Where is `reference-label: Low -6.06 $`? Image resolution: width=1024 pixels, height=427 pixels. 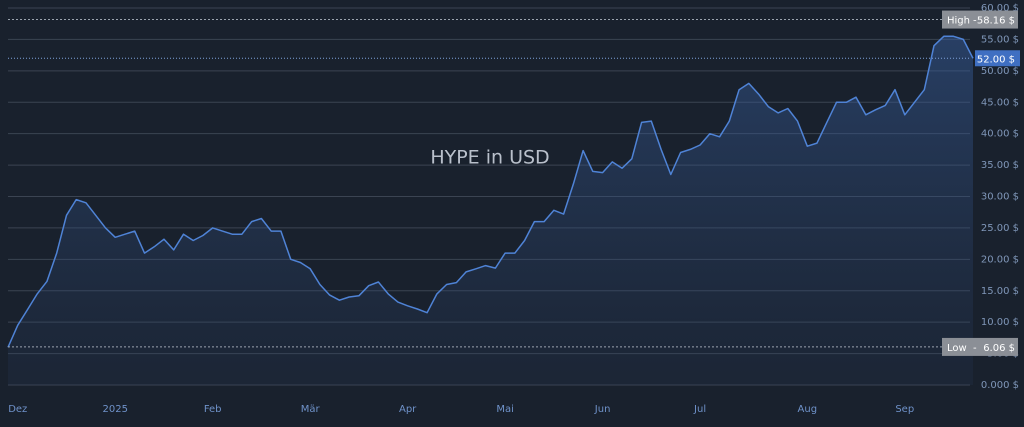
reference-label: Low -6.06 $ is located at coordinates (980, 346).